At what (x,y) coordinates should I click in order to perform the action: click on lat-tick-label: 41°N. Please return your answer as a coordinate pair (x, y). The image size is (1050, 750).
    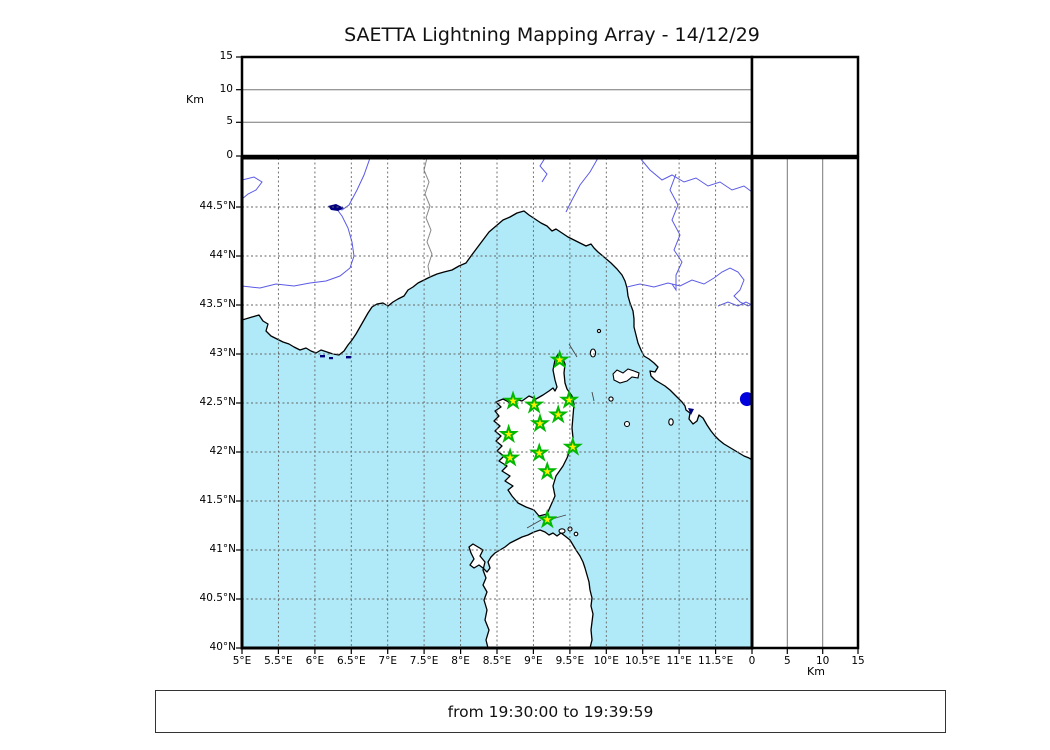
    Looking at the image, I should click on (222, 549).